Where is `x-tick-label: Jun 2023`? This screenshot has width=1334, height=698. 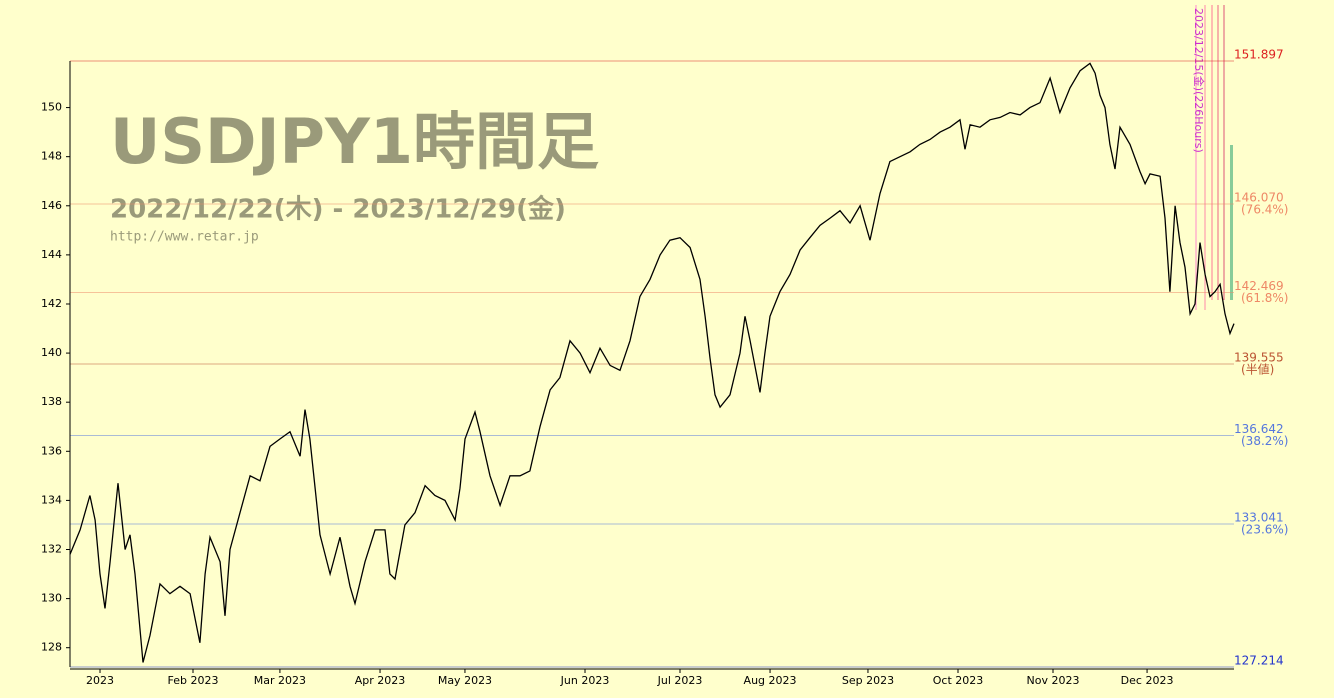 x-tick-label: Jun 2023 is located at coordinates (585, 680).